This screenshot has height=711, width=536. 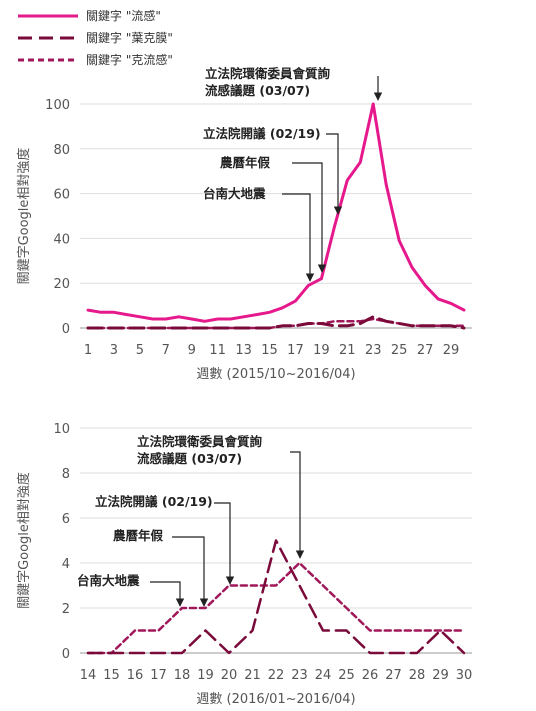 I want to click on x-tick-label: 13, so click(x=243, y=350).